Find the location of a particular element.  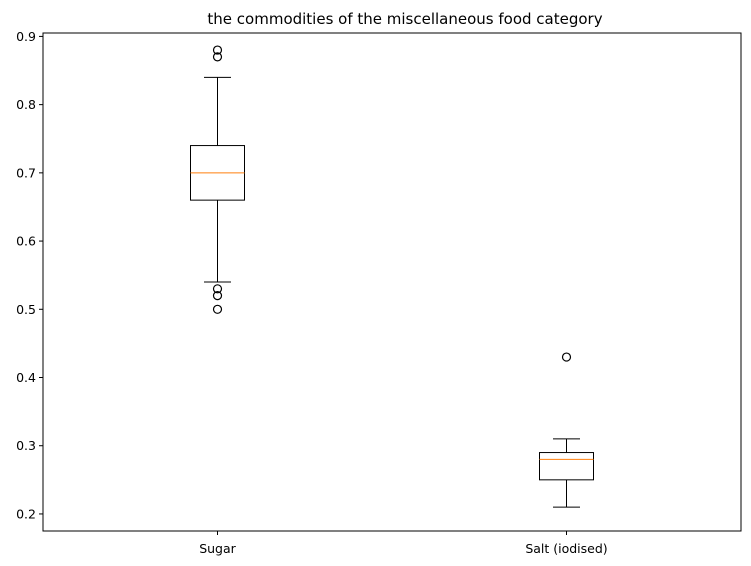

x-tick-label-0: Sugar is located at coordinates (217, 548).